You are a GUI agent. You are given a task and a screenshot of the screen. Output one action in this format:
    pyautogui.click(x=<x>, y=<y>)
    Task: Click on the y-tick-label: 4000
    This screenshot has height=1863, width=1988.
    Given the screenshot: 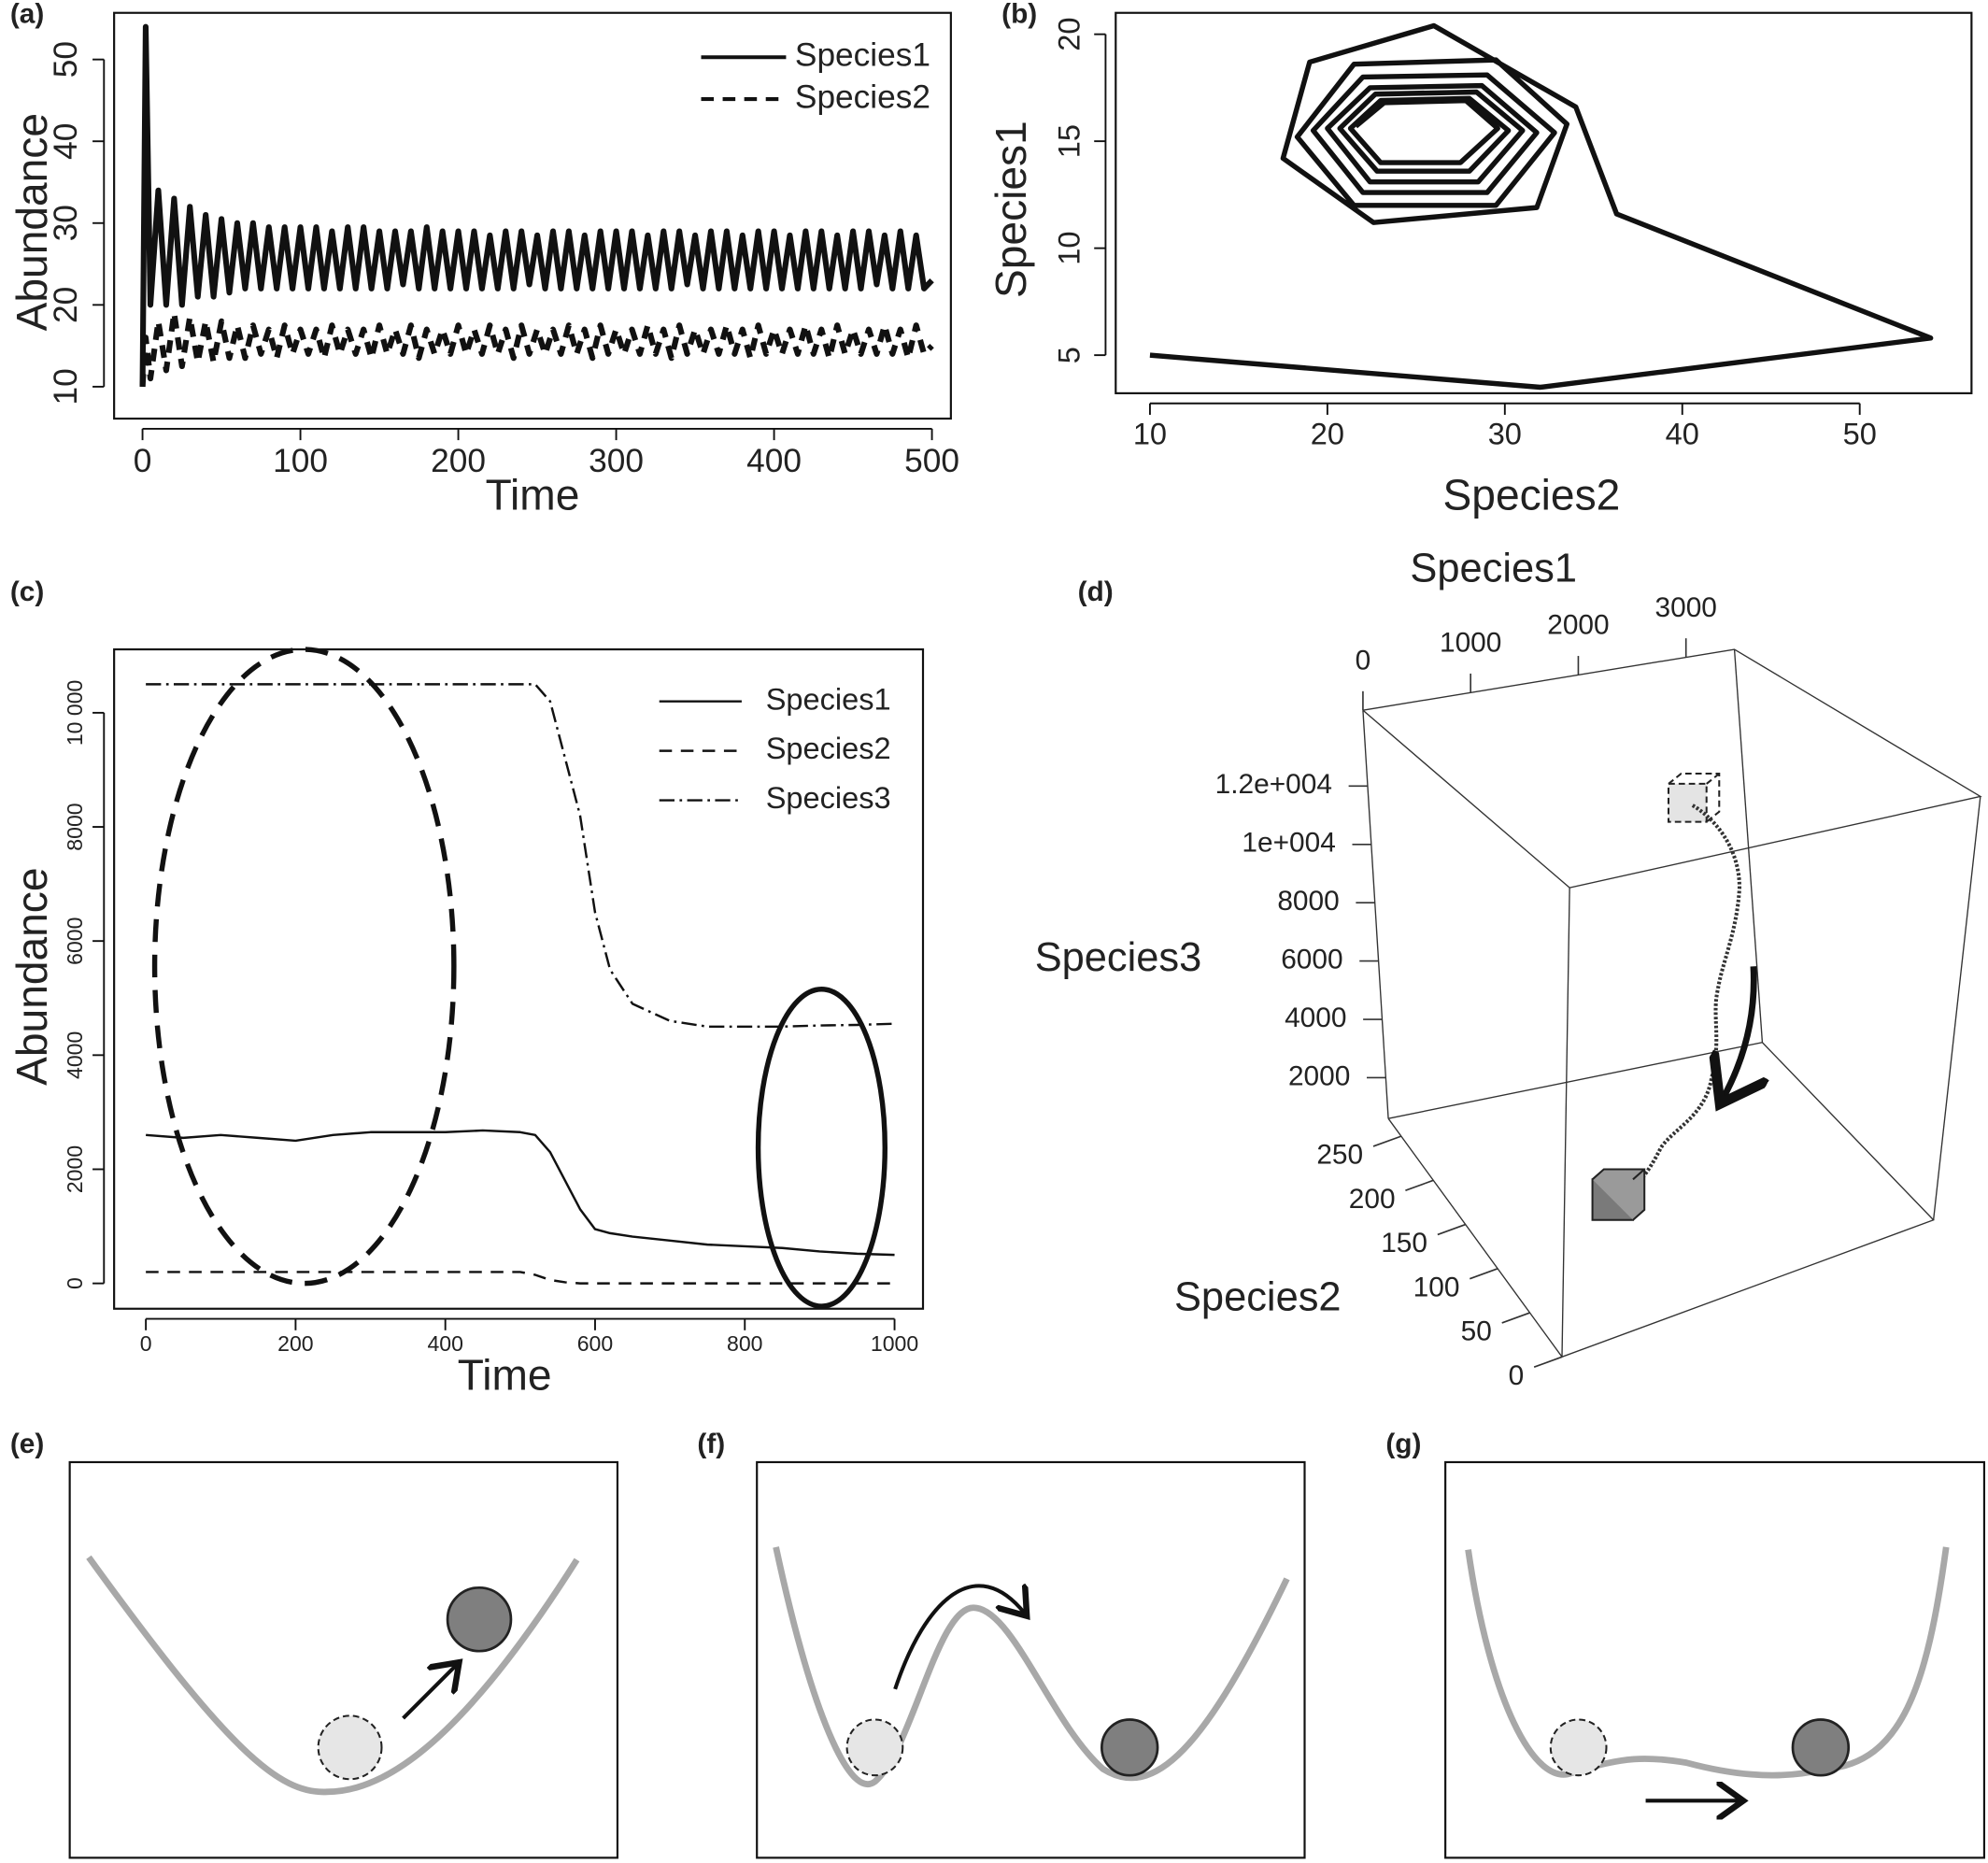 What is the action you would take?
    pyautogui.click(x=75, y=1055)
    